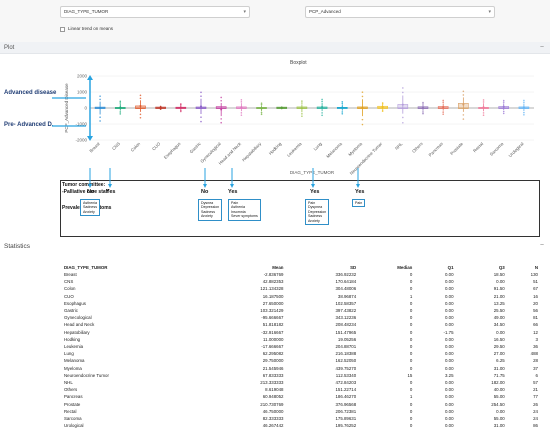 This screenshot has height=429, width=550. What do you see at coordinates (301, 296) in the screenshot?
I see `table-row: CUO 16.187500 38.96874 1 0.00 21.00 16` at bounding box center [301, 296].